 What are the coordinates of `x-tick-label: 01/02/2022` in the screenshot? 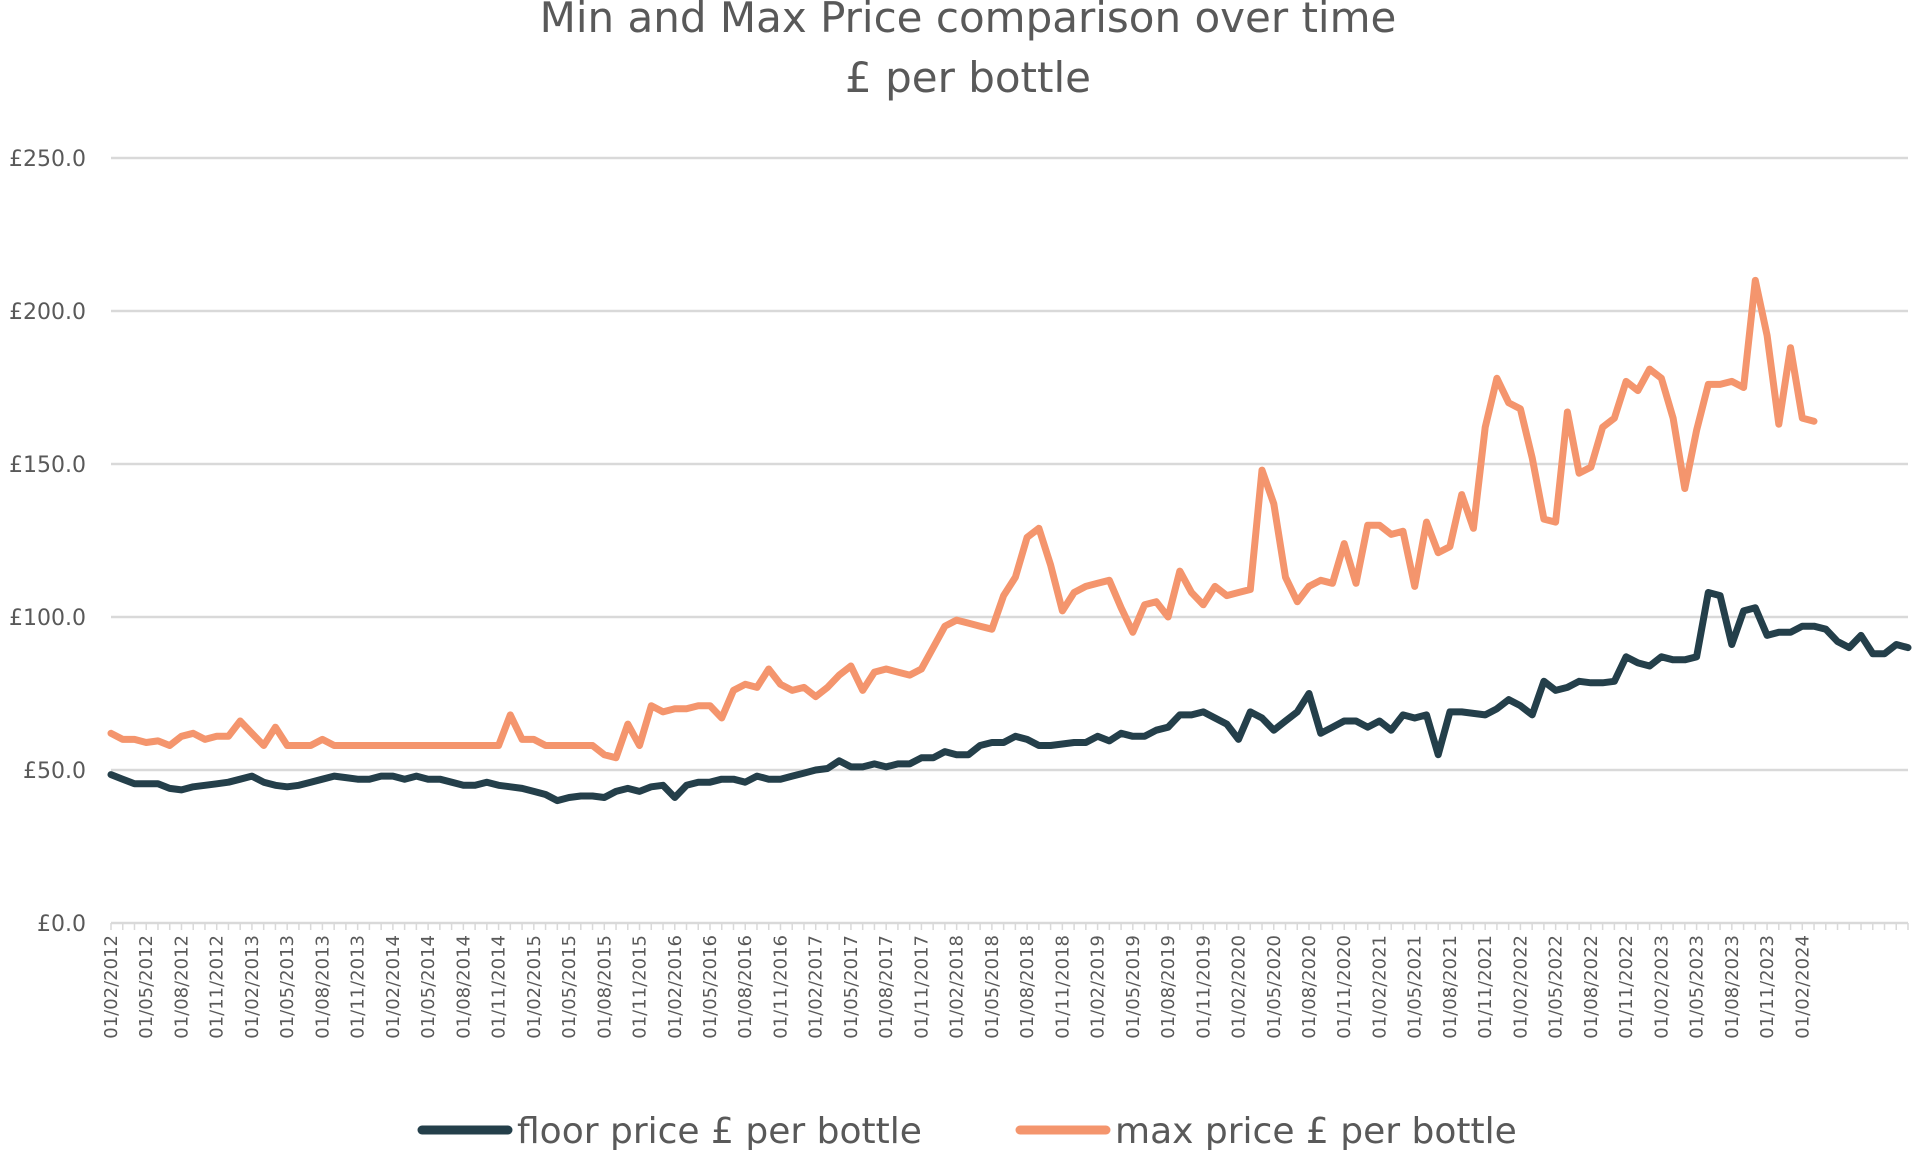 It's located at (1520, 987).